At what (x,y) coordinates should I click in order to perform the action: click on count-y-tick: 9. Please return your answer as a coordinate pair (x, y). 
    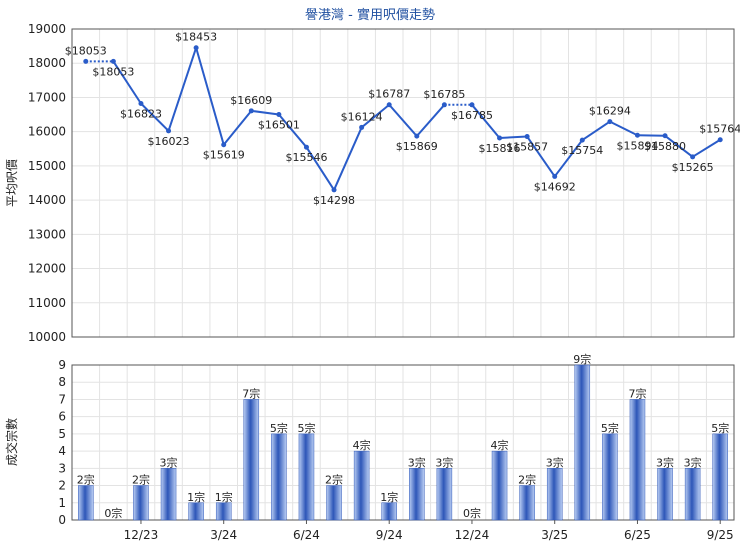
    Looking at the image, I should click on (62, 365).